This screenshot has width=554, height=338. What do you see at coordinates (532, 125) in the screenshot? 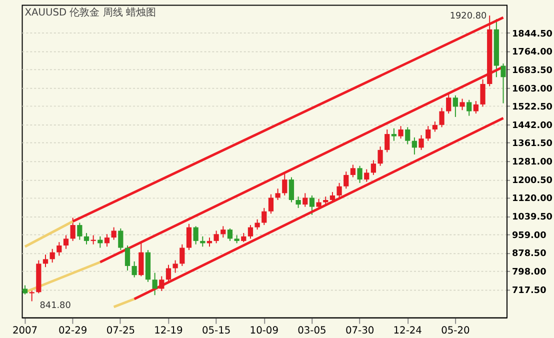
I see `y-tick-label: 1442.00` at bounding box center [532, 125].